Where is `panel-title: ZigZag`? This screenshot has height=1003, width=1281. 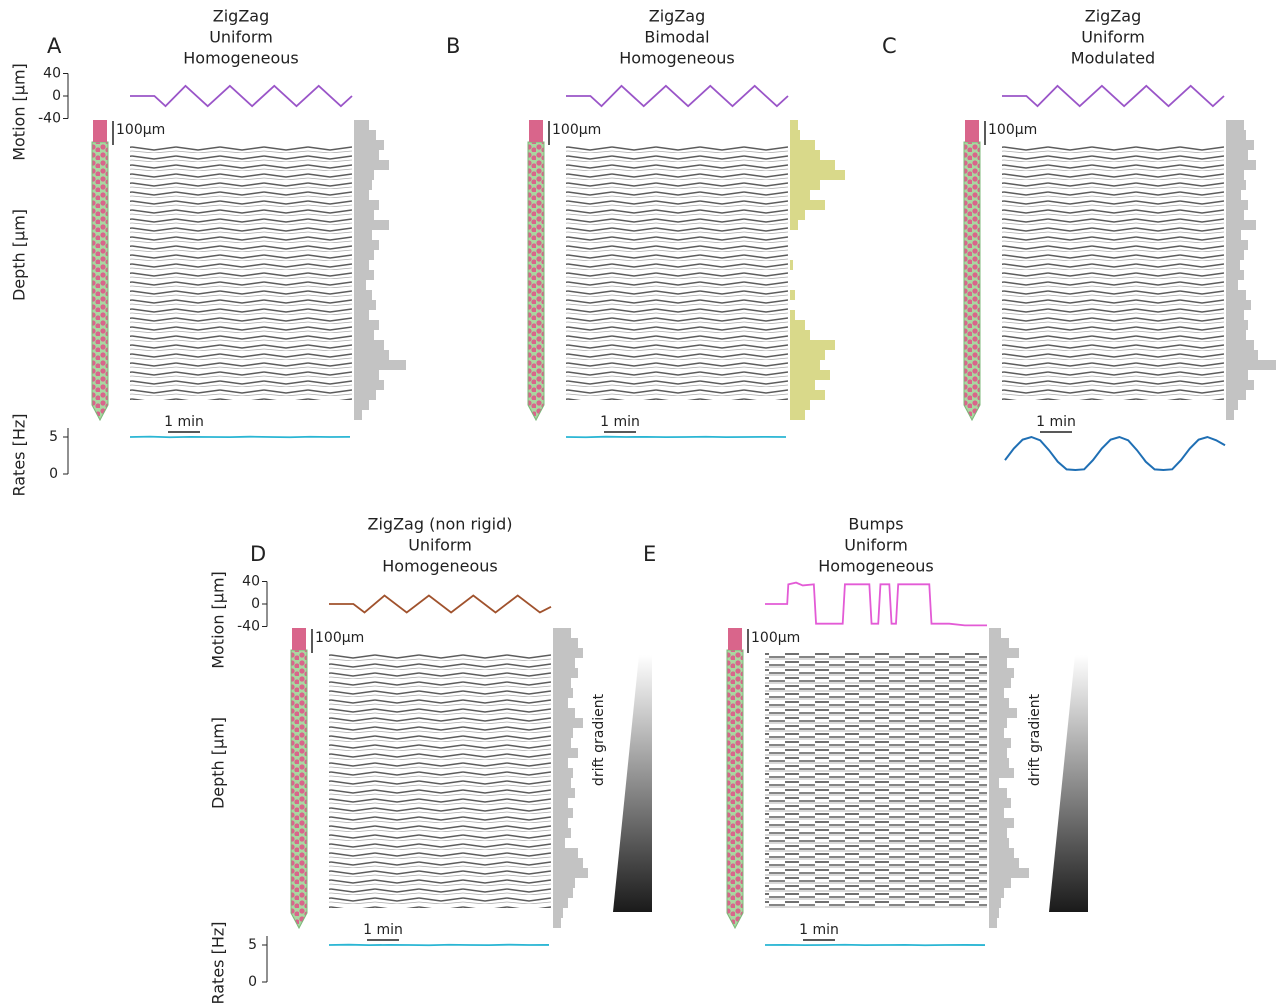 panel-title: ZigZag is located at coordinates (1113, 16).